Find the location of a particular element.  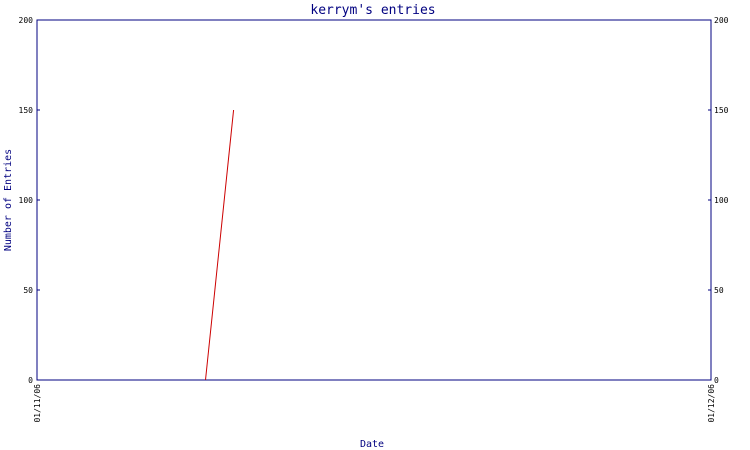

series-line is located at coordinates (220, 245).